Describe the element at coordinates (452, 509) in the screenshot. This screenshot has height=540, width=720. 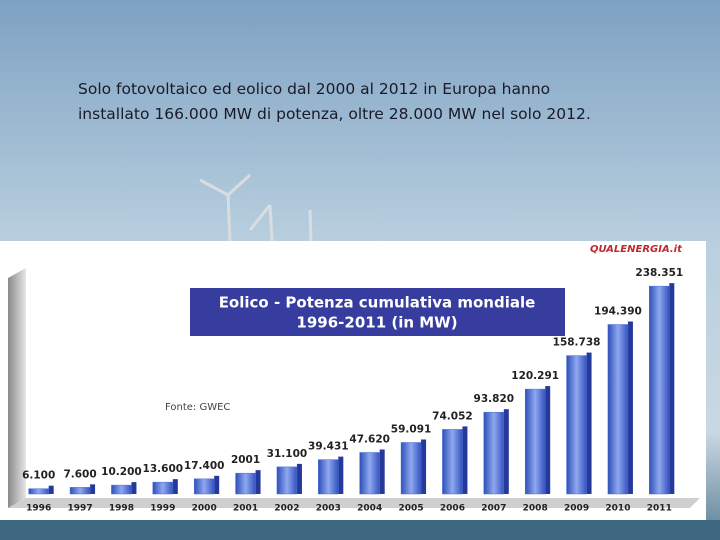
I see `x-tick-label: 2006` at that location.